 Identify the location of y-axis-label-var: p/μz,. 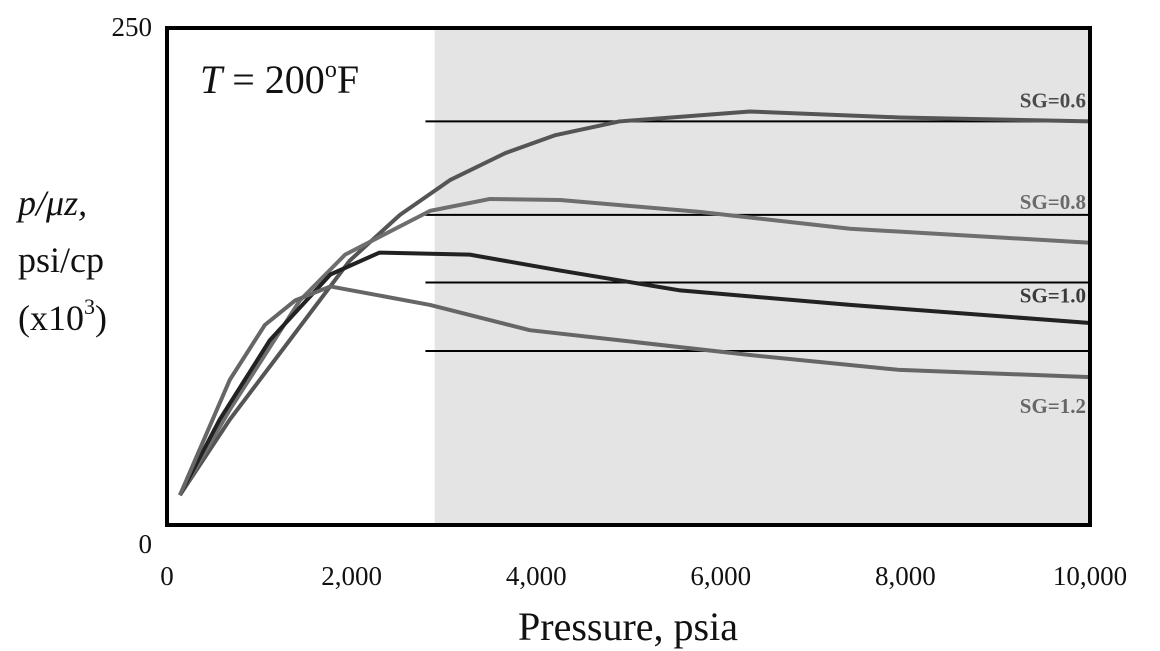
(51, 203).